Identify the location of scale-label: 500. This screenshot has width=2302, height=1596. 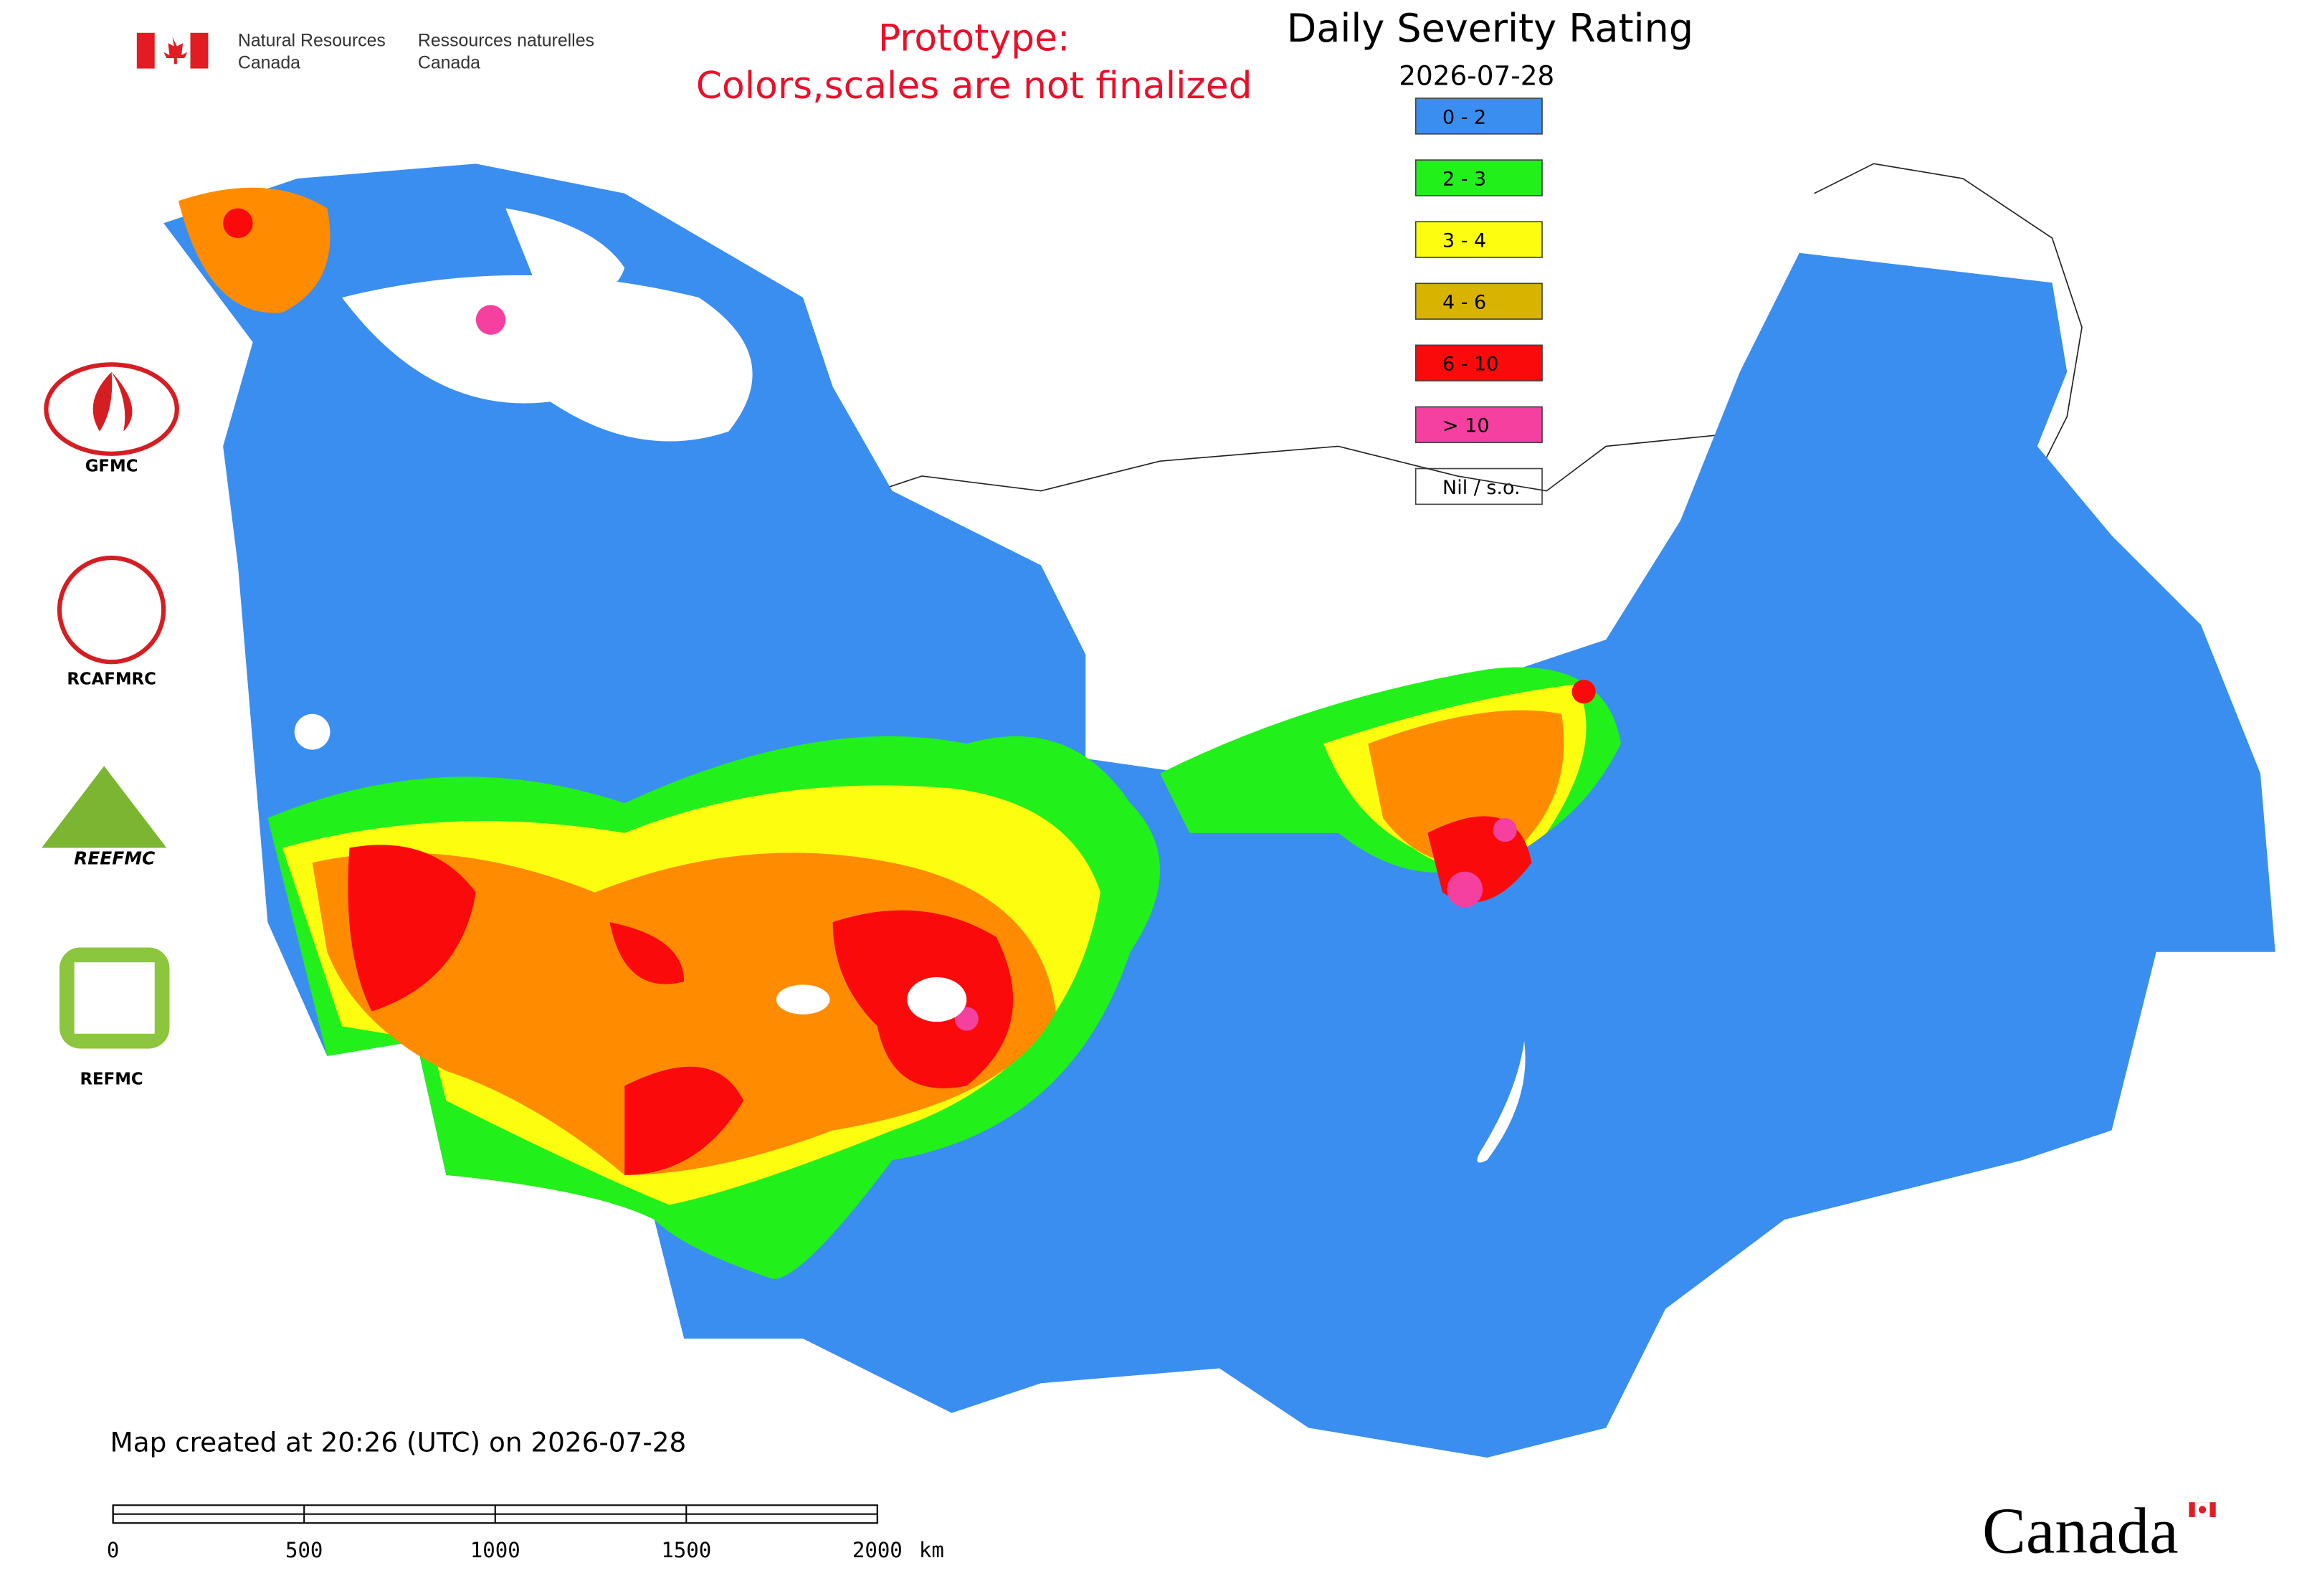
(304, 1550).